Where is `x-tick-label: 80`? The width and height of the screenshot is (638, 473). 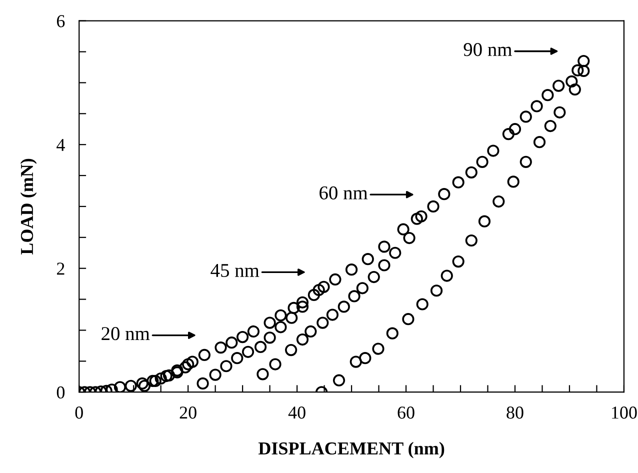
x-tick-label: 80 is located at coordinates (515, 412).